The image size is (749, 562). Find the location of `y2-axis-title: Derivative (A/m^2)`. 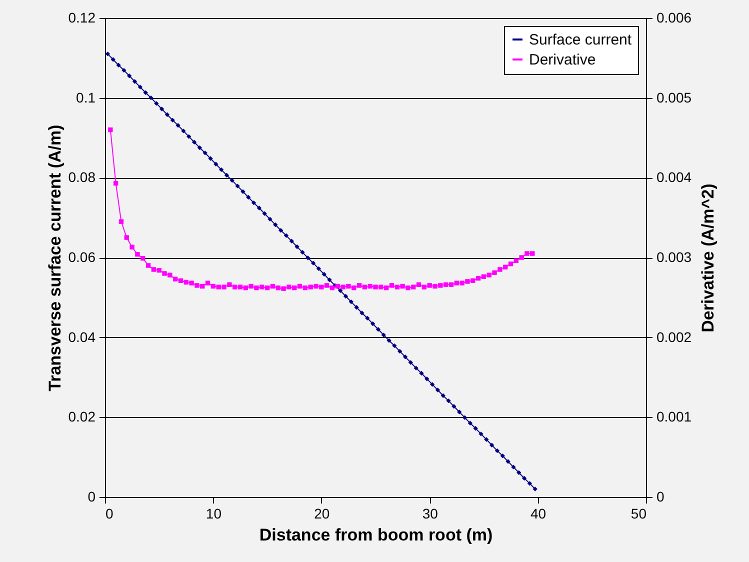

y2-axis-title: Derivative (A/m^2) is located at coordinates (708, 258).